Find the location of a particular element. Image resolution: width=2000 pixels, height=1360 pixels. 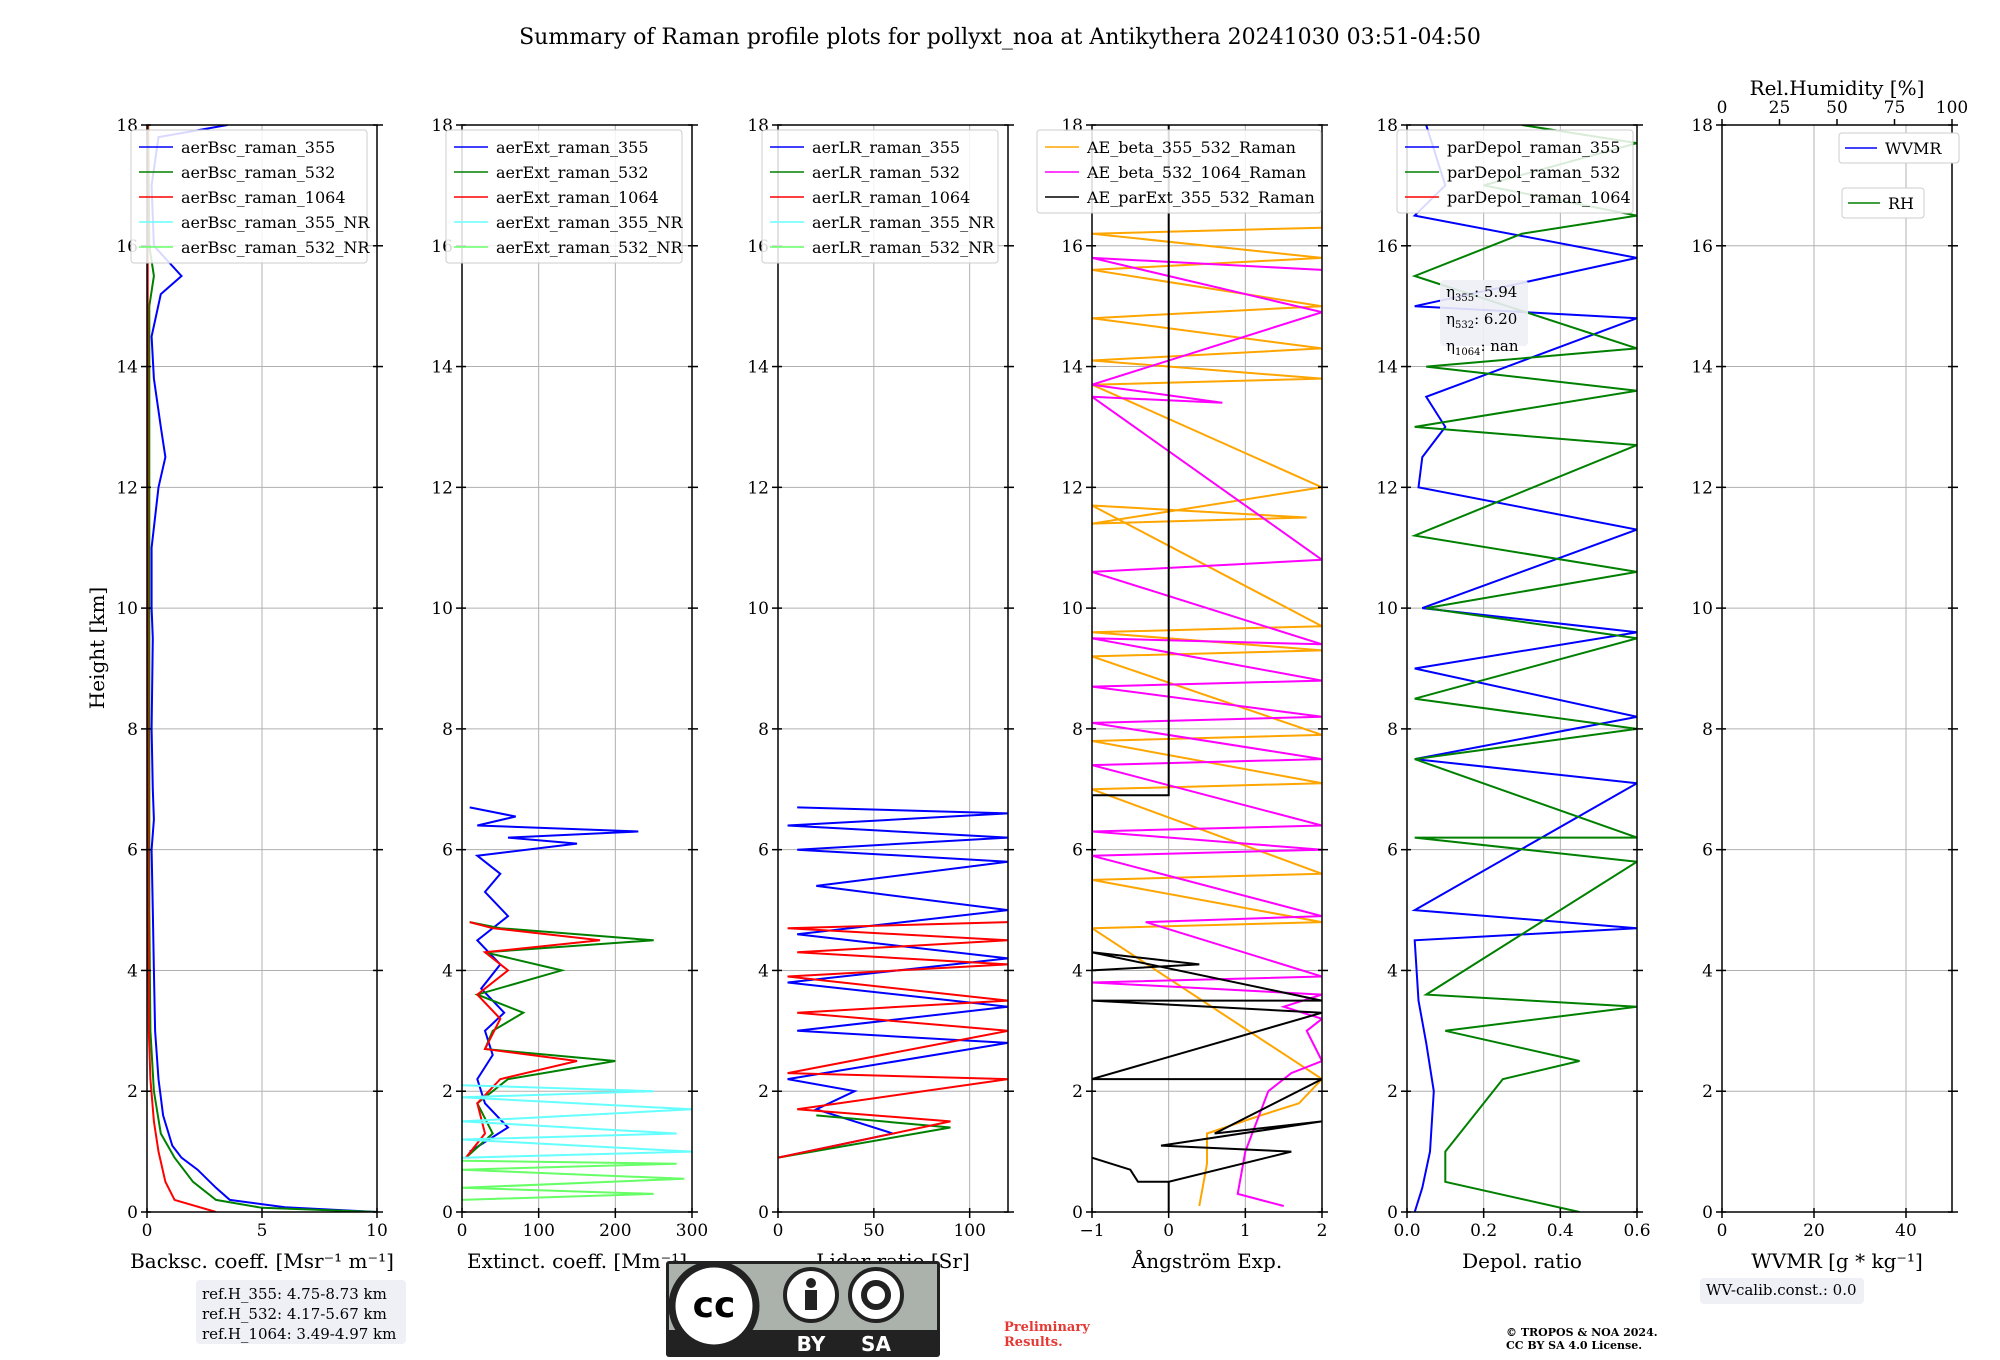

wv-calib-box: WV-calib.const.: 0.0 is located at coordinates (1782, 1291).